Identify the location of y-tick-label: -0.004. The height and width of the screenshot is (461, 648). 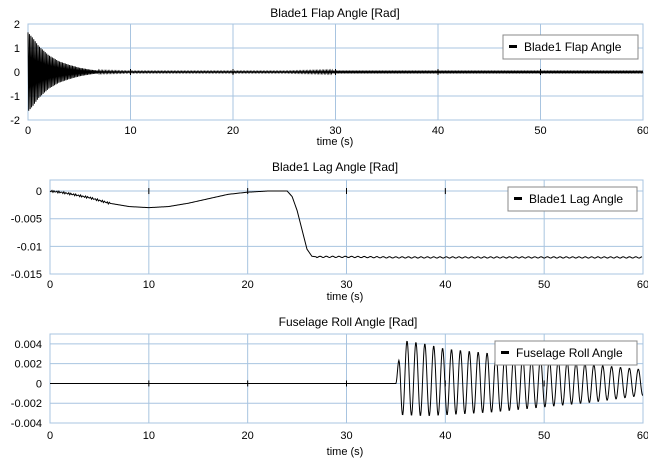
(26, 424).